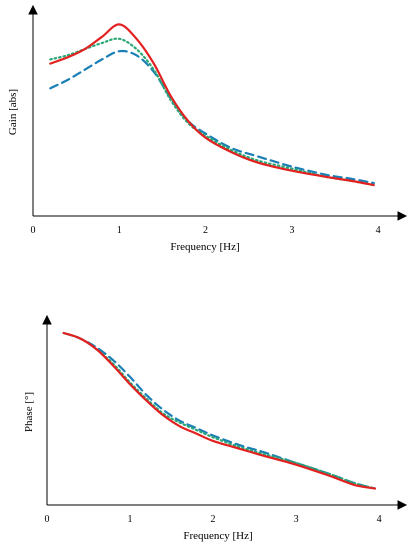  Describe the element at coordinates (47, 319) in the screenshot. I see `phase-y-axis-arrow` at that location.